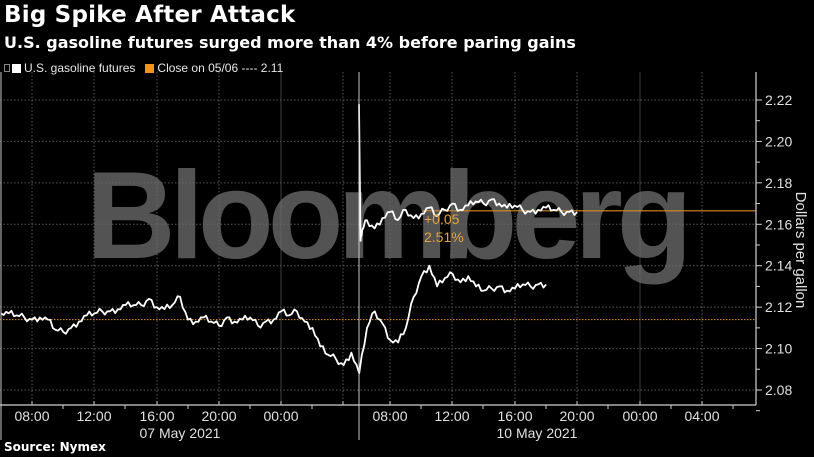 This screenshot has height=457, width=814. What do you see at coordinates (16, 68) in the screenshot?
I see `legend-swatch-white` at bounding box center [16, 68].